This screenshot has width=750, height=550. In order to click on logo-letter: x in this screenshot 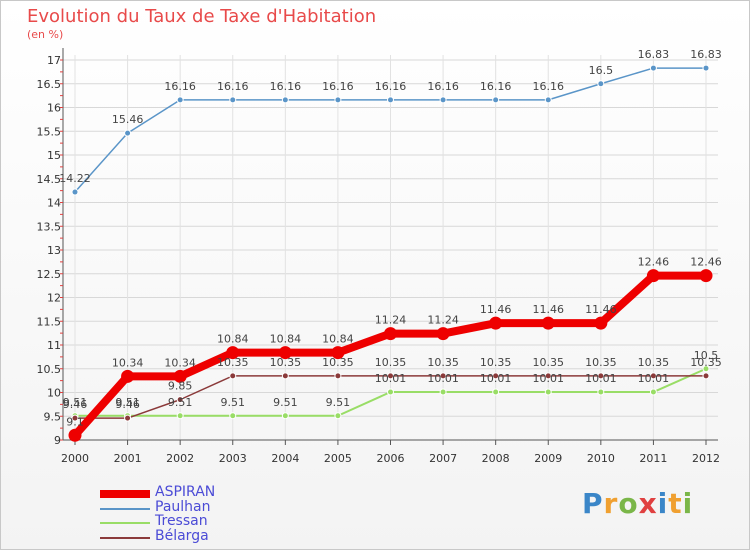, I will do `click(648, 503)`.